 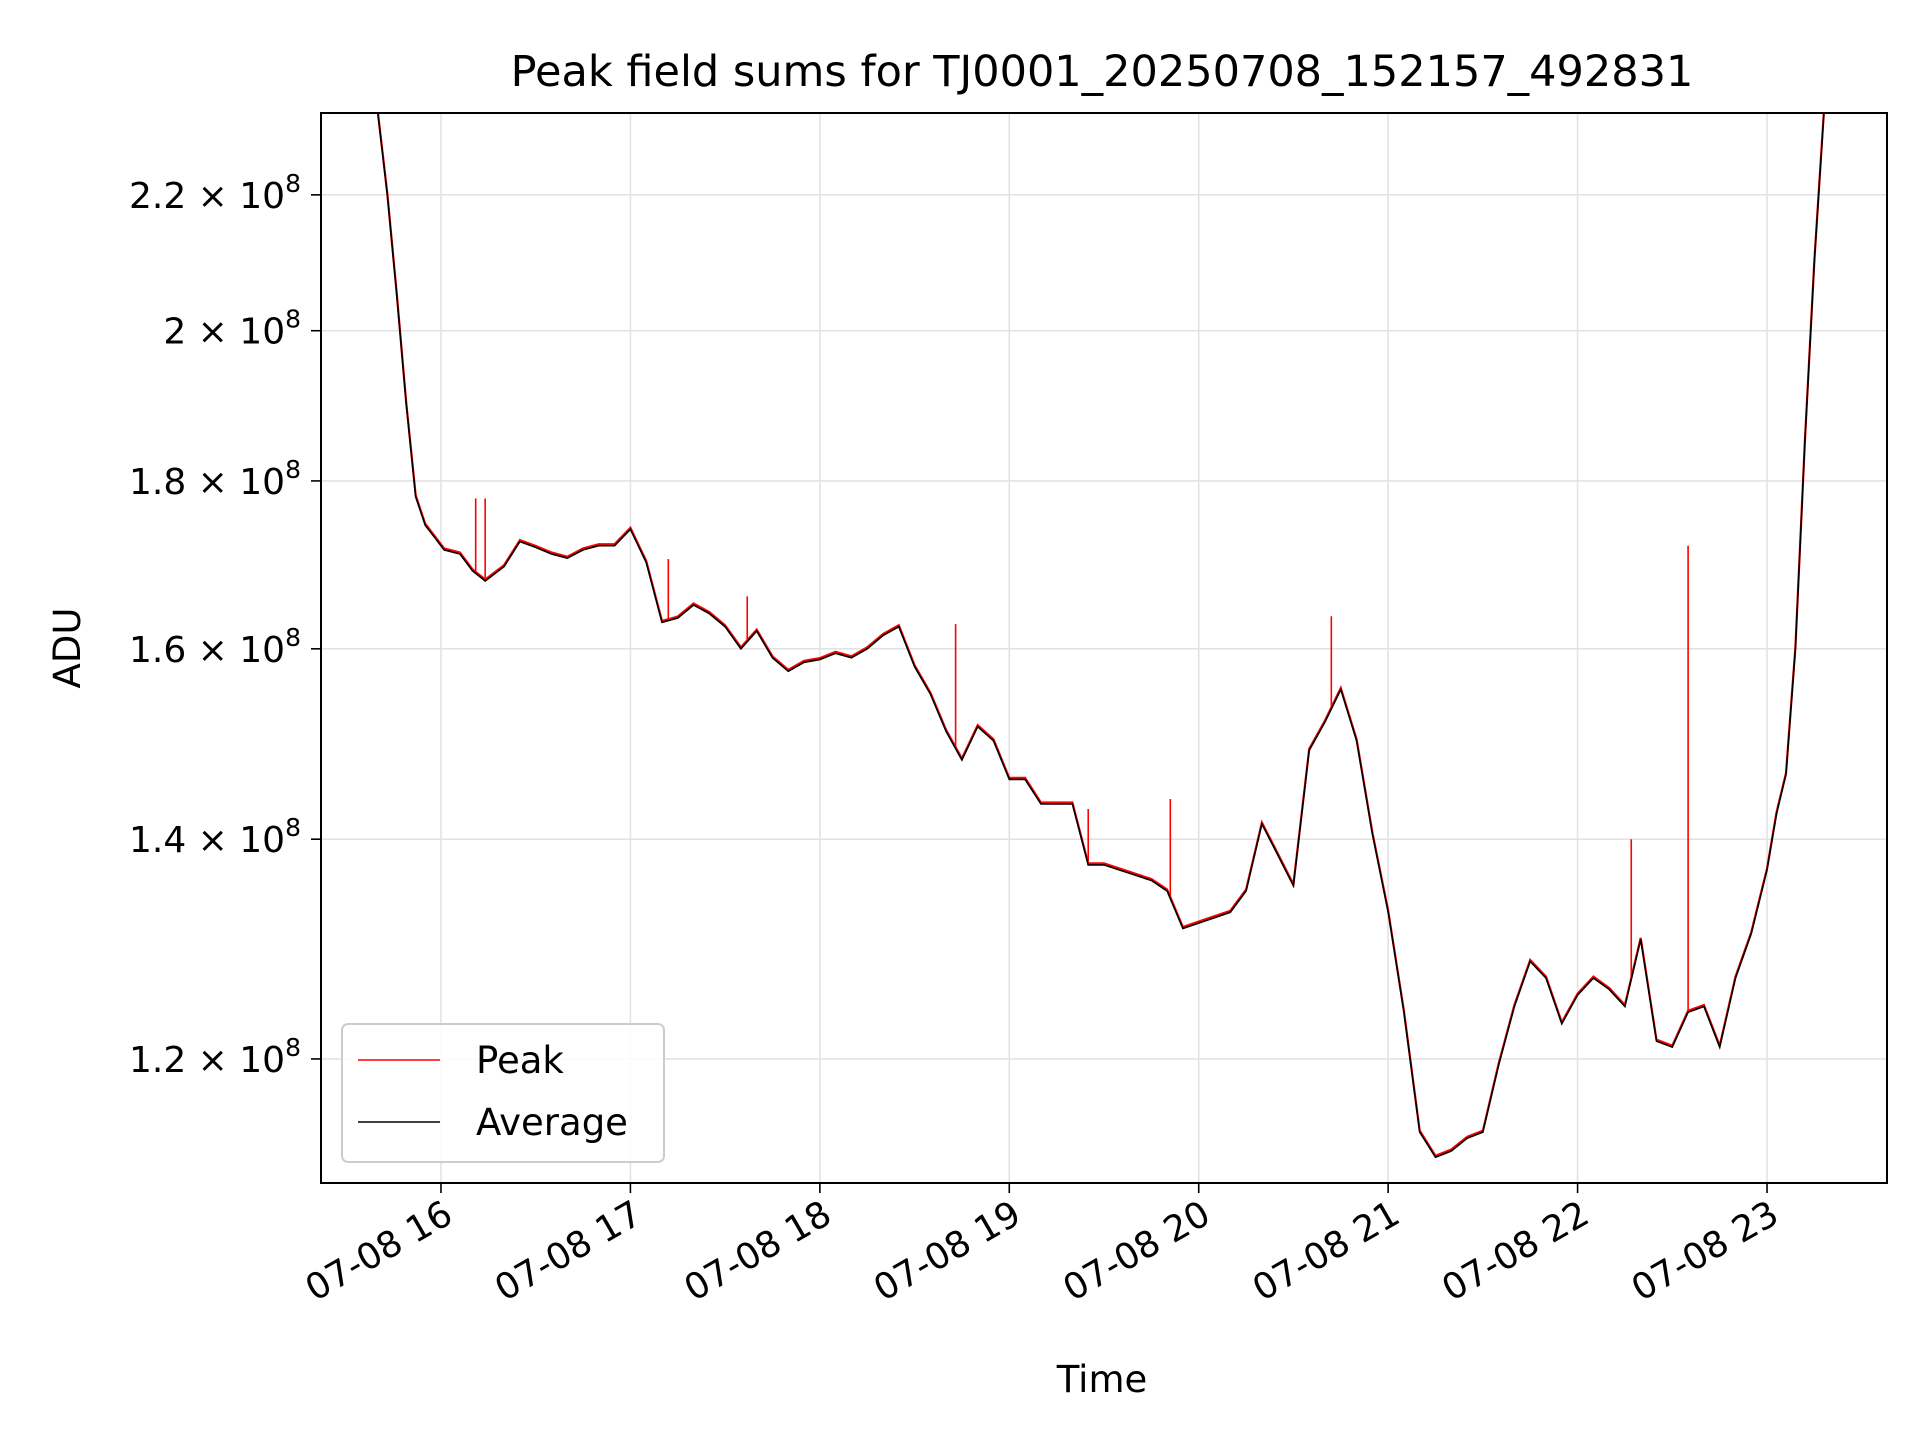 I want to click on y-tick-label: 2.2 × 108, so click(x=215, y=193).